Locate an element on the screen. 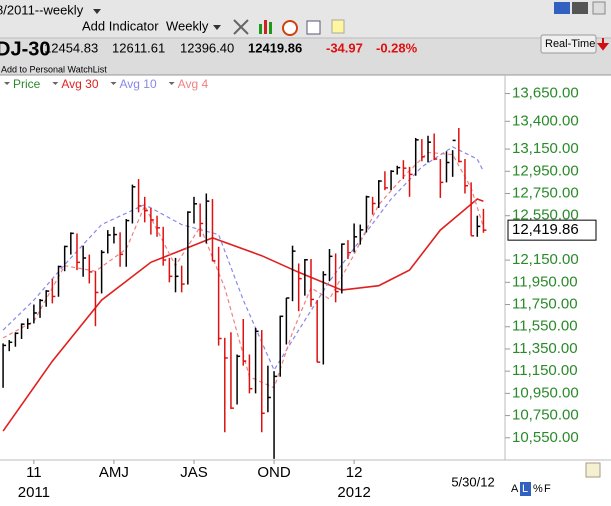 The height and width of the screenshot is (506, 611). s-button is located at coordinates (562, 8).